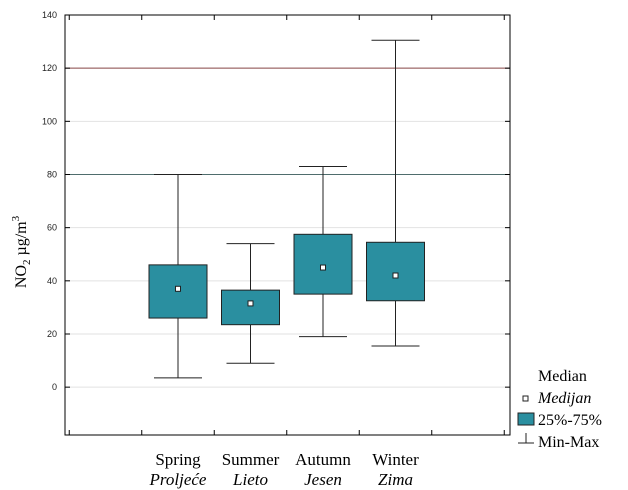  I want to click on box-autumn, so click(323, 252).